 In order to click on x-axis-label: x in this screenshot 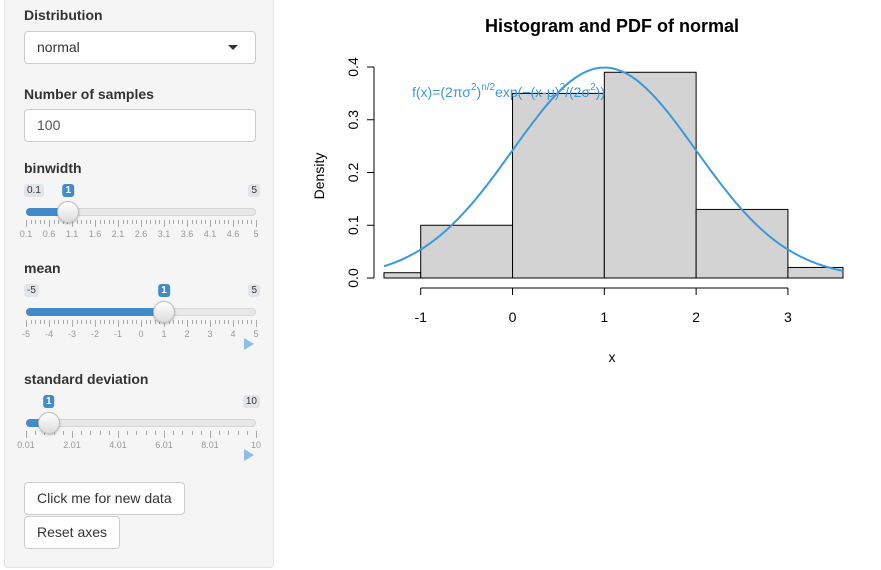, I will do `click(612, 357)`.